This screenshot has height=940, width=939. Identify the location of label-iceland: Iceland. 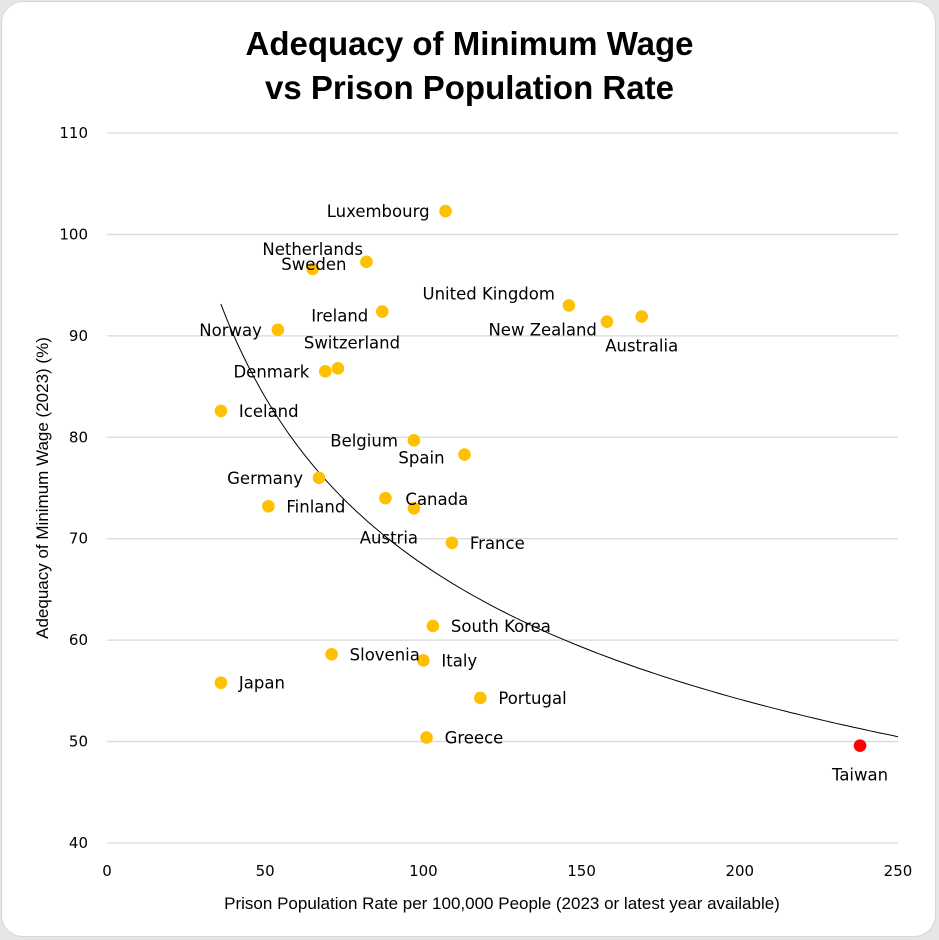
(269, 411).